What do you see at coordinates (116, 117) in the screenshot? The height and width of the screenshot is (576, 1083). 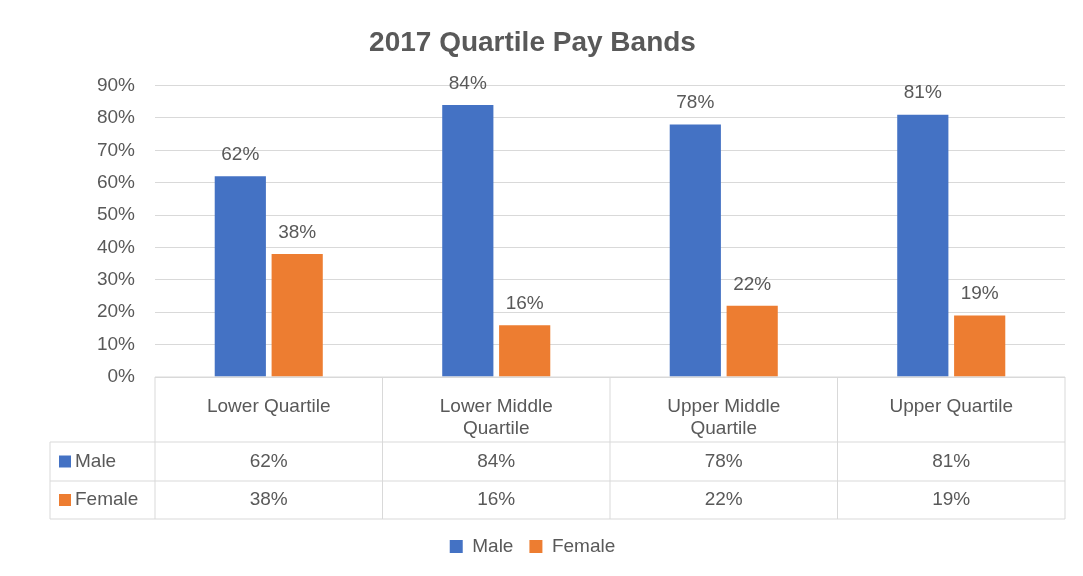 I see `y-tick-label: 80%` at bounding box center [116, 117].